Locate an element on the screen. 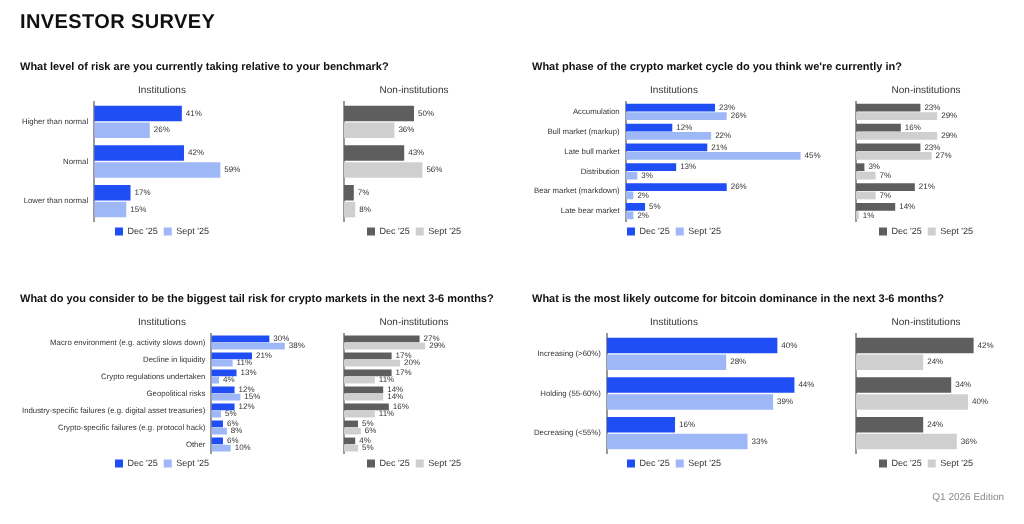  text: INVESTOR SURVEY is located at coordinates (118, 23).